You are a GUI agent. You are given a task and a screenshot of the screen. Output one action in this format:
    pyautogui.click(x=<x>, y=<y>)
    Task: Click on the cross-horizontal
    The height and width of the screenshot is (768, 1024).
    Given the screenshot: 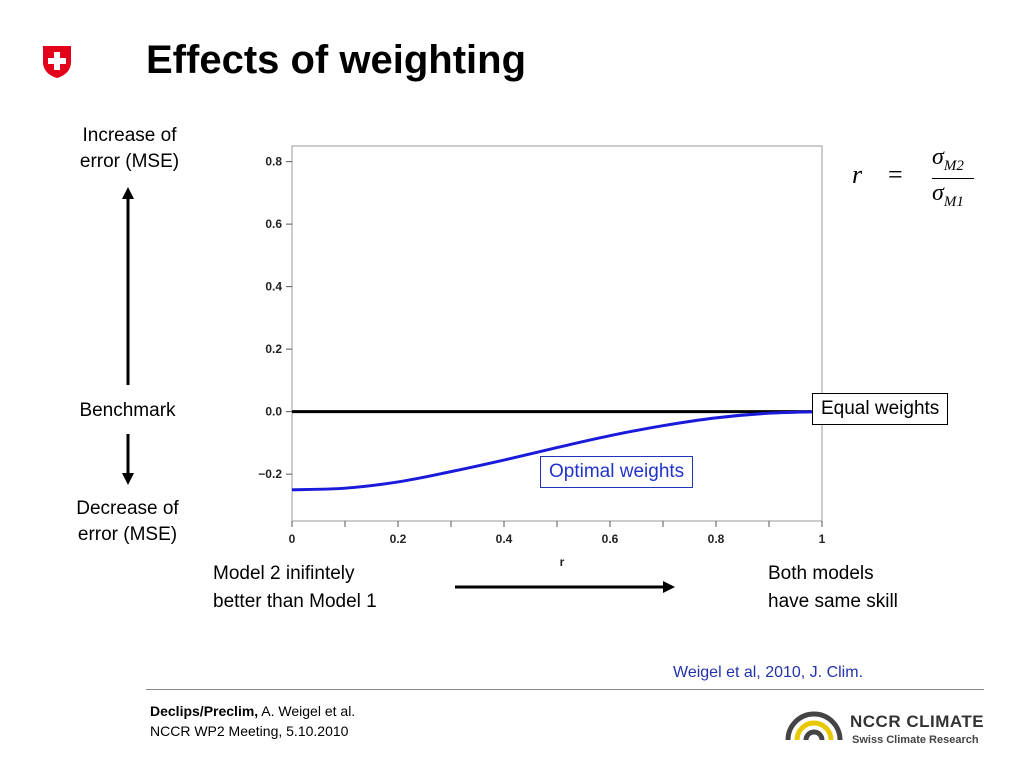 What is the action you would take?
    pyautogui.click(x=57, y=61)
    